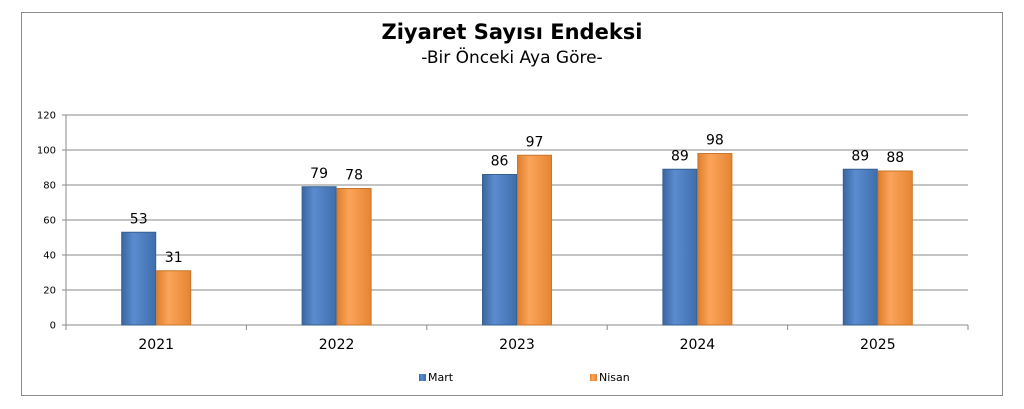 Image resolution: width=1024 pixels, height=409 pixels. I want to click on data-label: 78, so click(354, 176).